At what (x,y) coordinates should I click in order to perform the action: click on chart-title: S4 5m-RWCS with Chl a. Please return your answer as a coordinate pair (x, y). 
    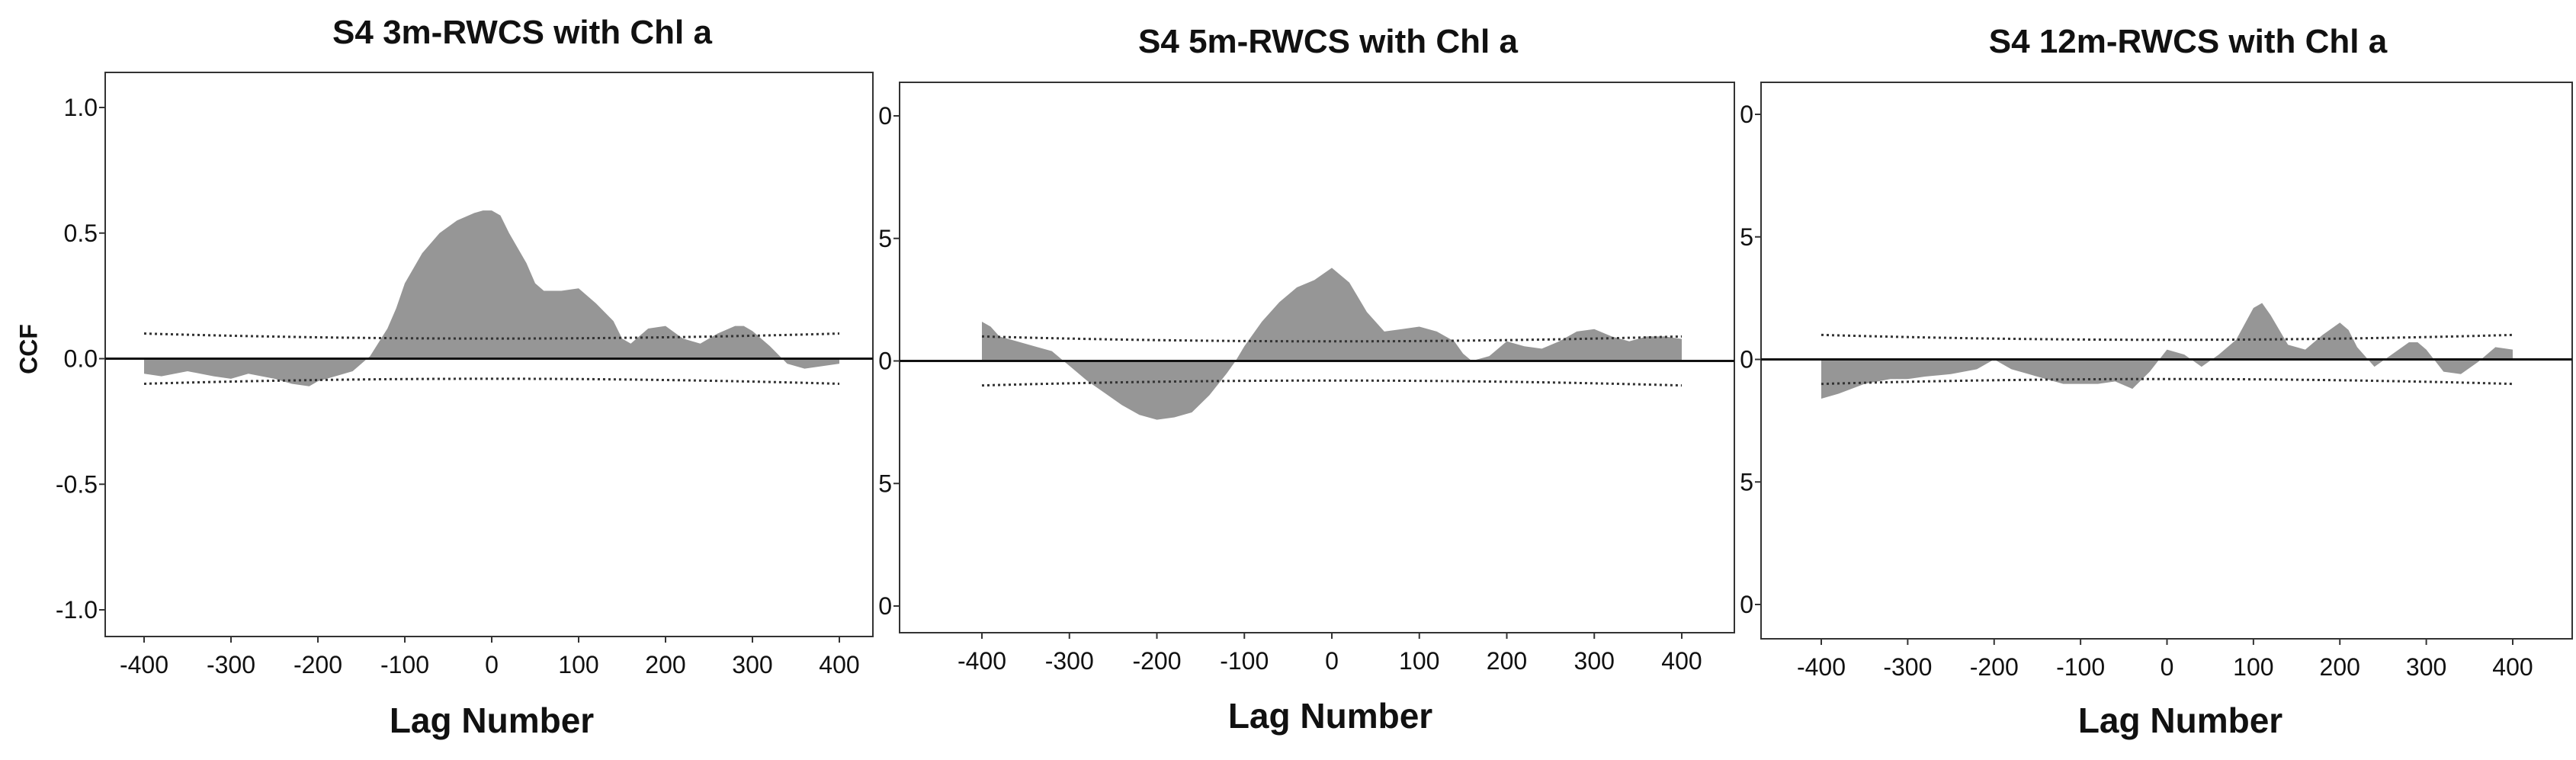
    Looking at the image, I should click on (1328, 41).